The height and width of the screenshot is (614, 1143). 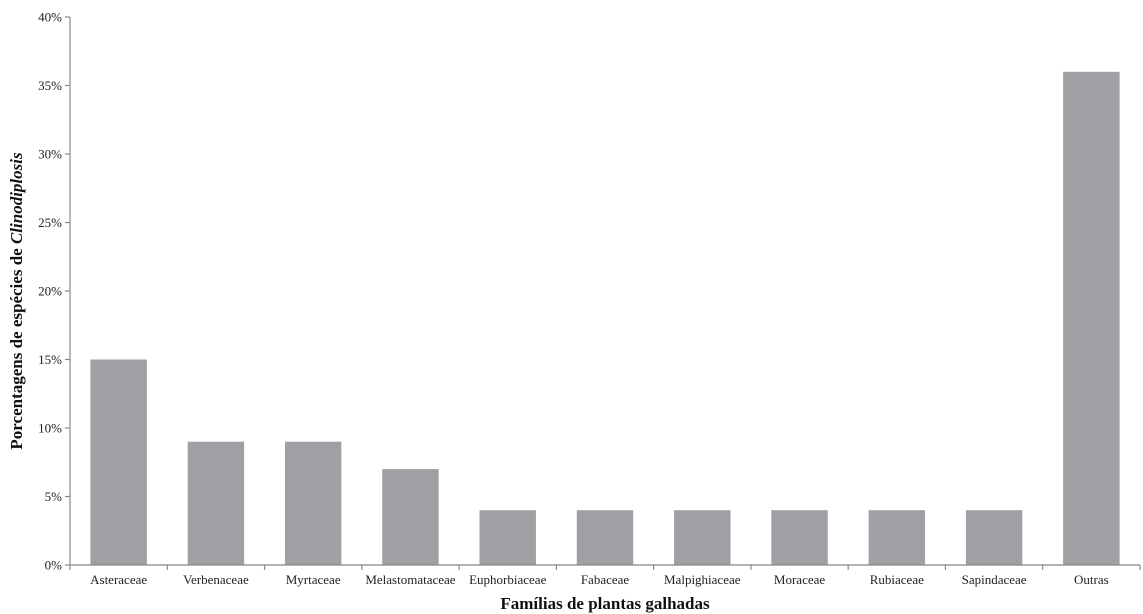 I want to click on x-axis-title: Famílias de plantas galhadas, so click(x=605, y=603).